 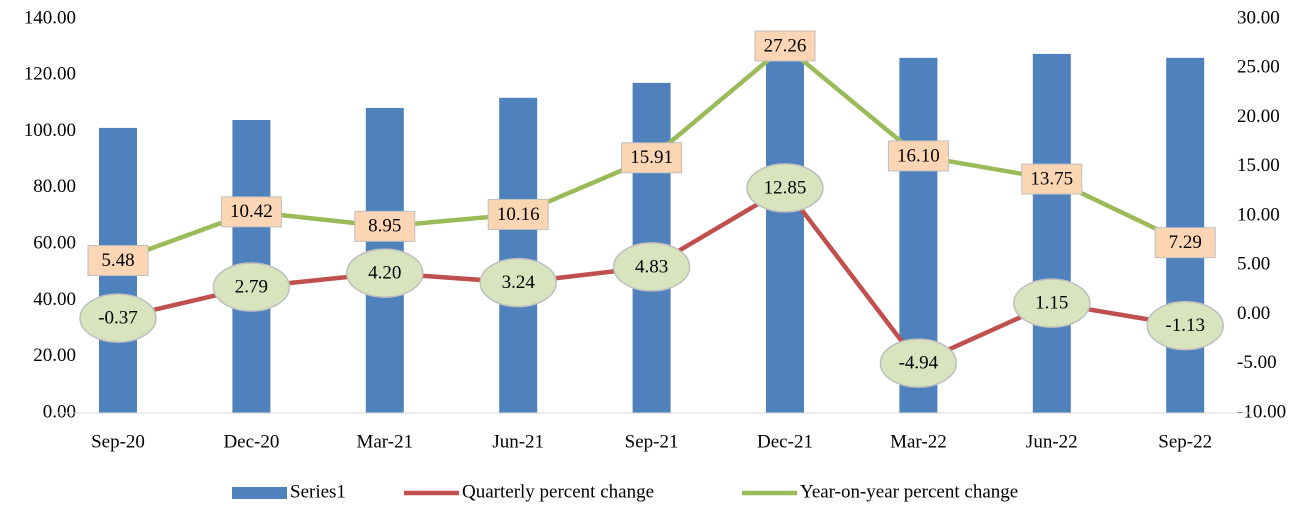 I want to click on legend-label: Series1, so click(x=318, y=491).